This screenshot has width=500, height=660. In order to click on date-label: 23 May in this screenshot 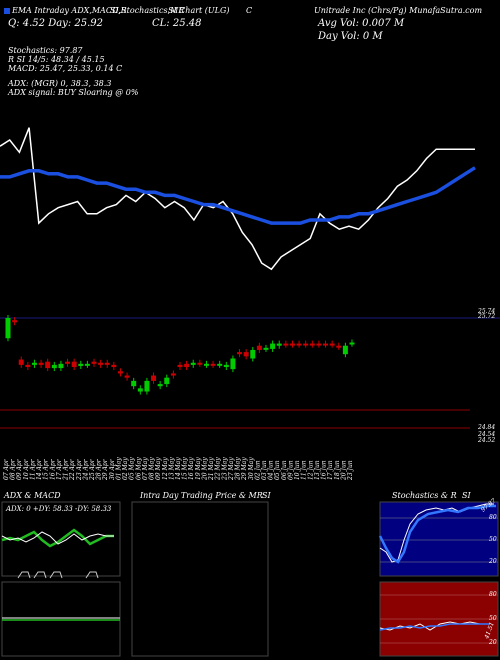, I will do `click(224, 469)`.